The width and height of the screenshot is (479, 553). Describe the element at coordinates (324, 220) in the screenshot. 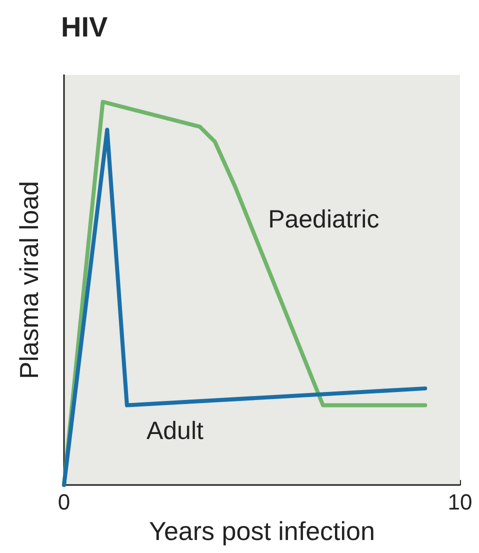

I see `series-label: Paediatric` at that location.